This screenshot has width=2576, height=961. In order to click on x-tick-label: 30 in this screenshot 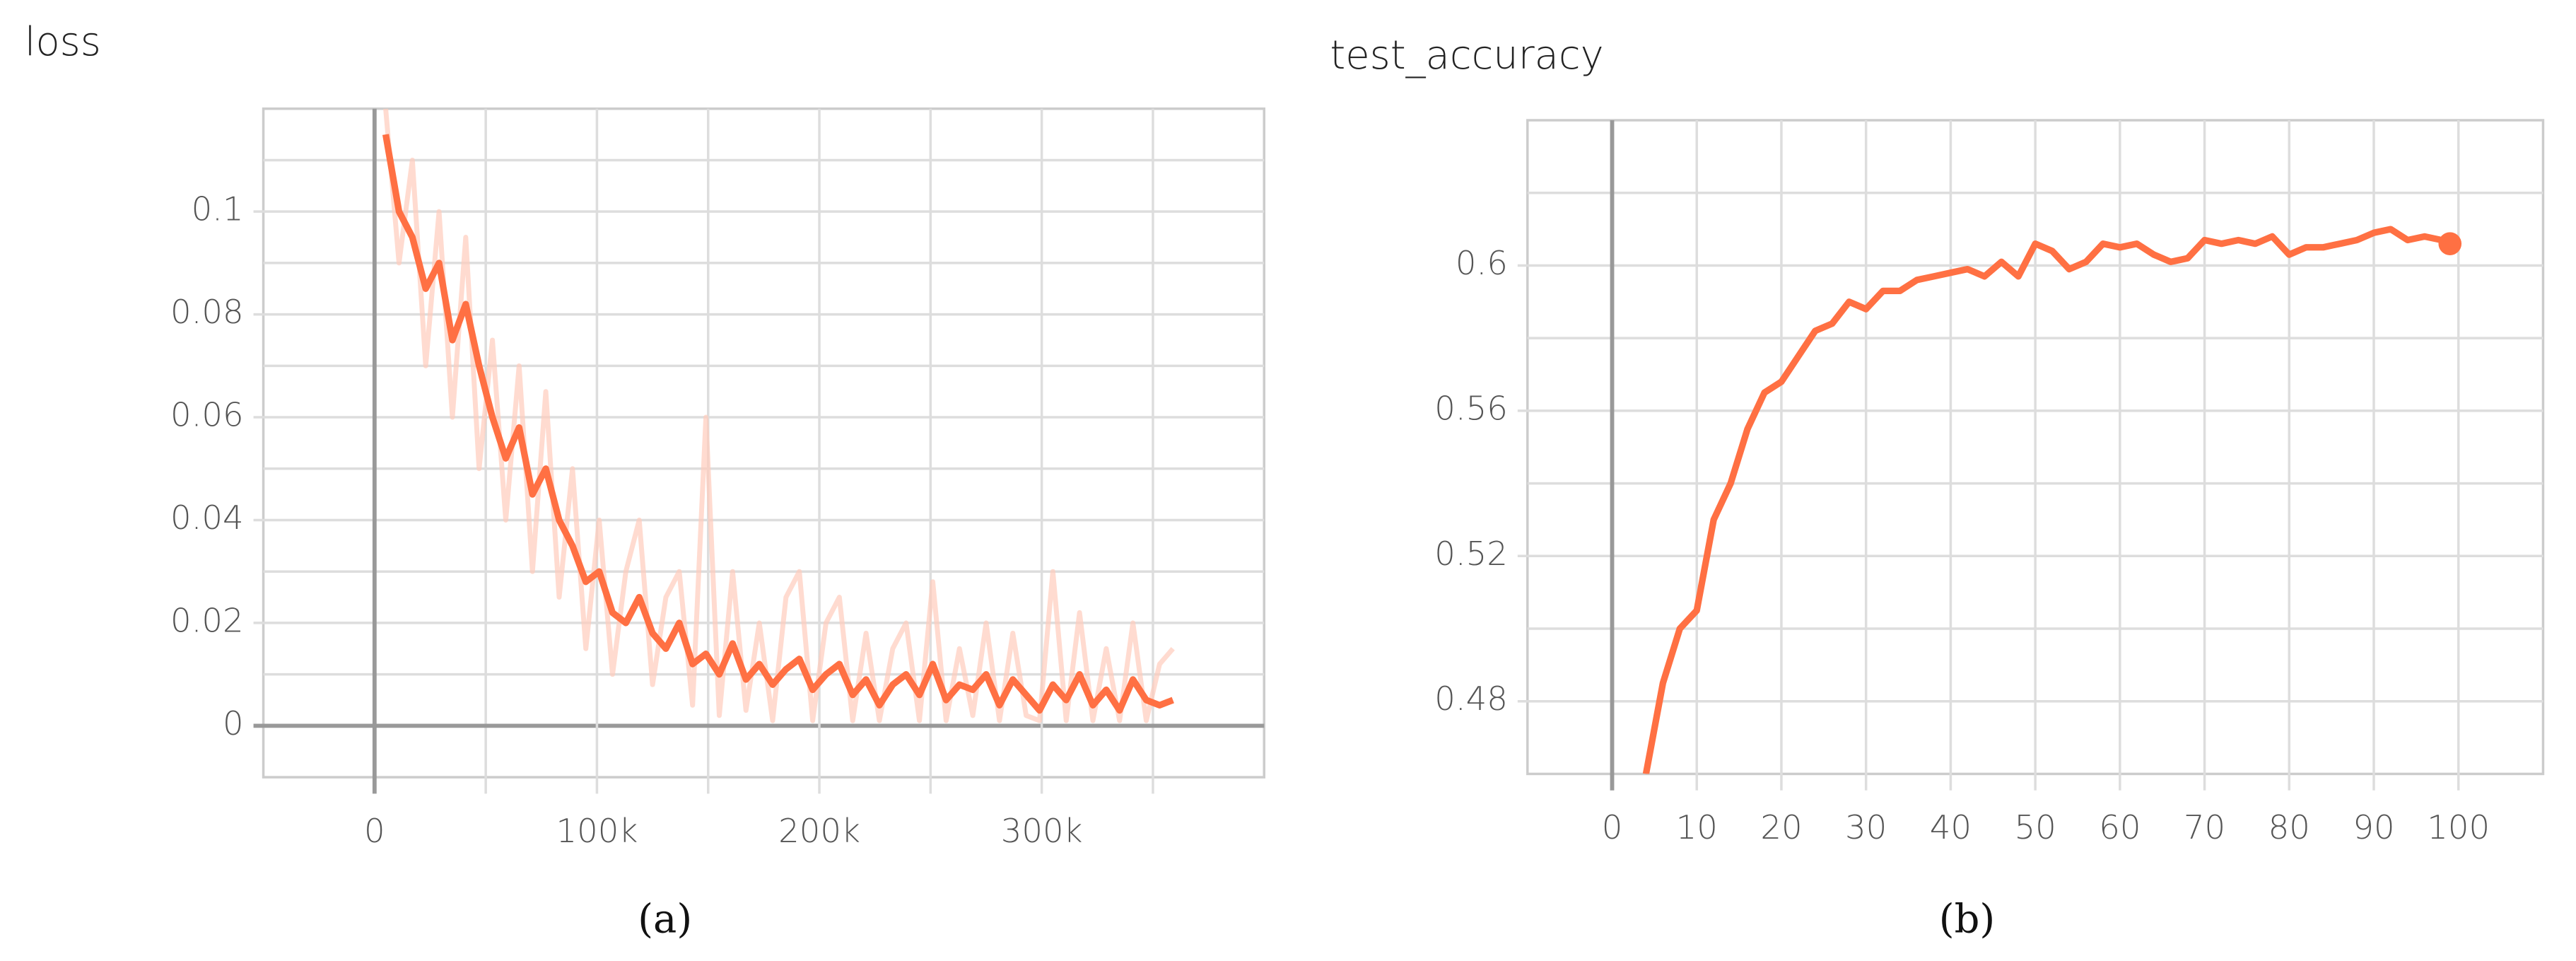, I will do `click(1866, 827)`.